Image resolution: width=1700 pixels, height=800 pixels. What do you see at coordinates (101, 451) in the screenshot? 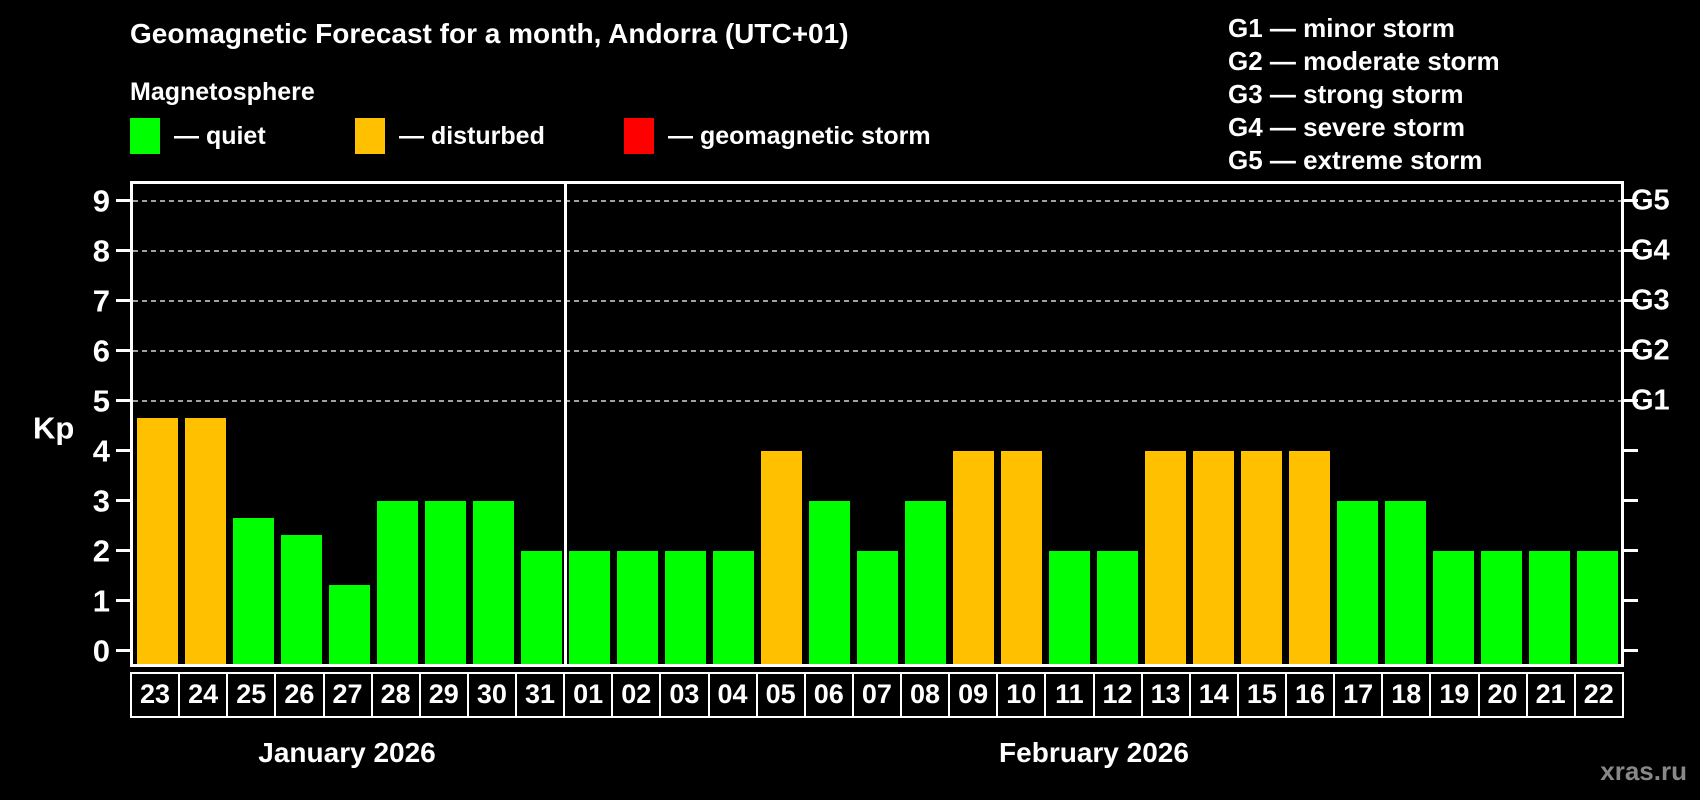
I see `kp-tick-label: 4` at bounding box center [101, 451].